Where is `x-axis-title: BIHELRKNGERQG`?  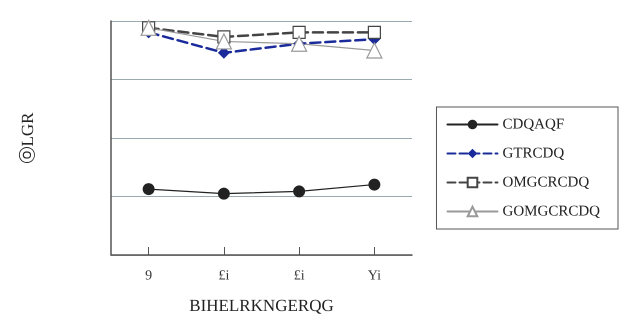 x-axis-title: BIHELRKNGERQG is located at coordinates (261, 305).